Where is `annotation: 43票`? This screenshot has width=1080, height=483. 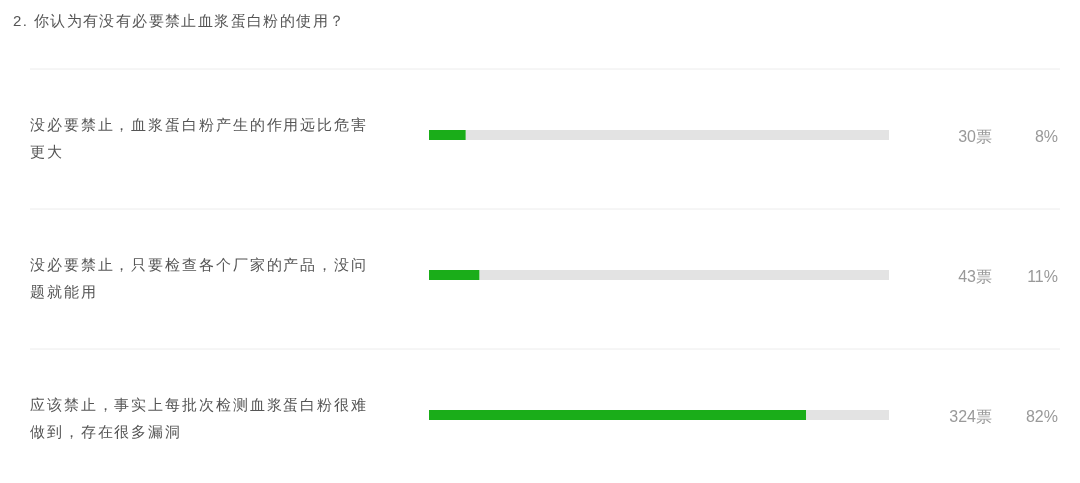 annotation: 43票 is located at coordinates (975, 277).